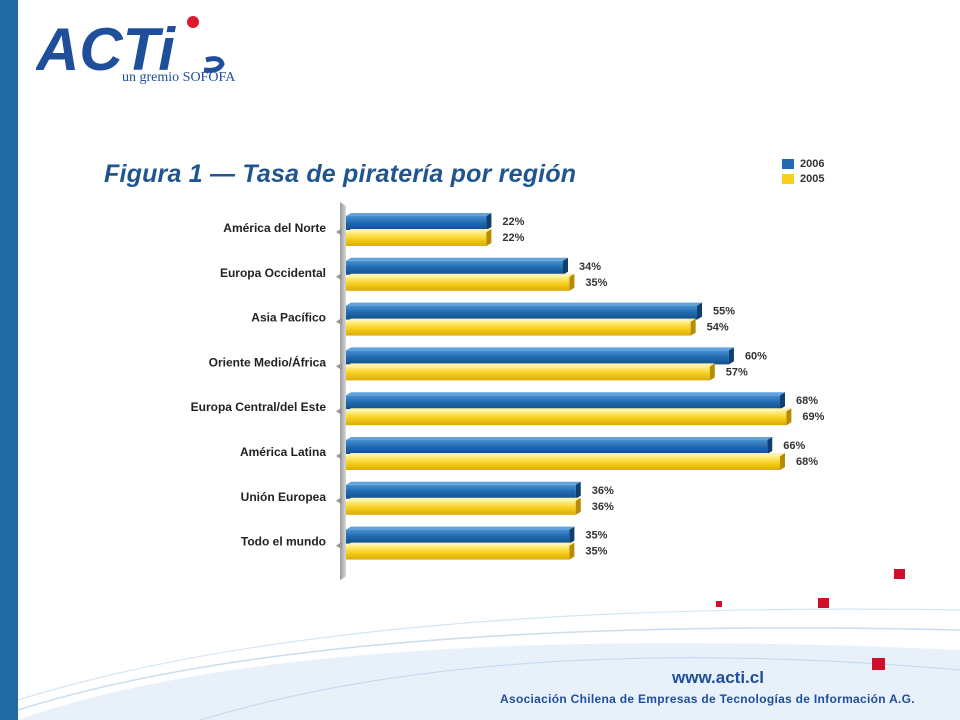  I want to click on footer-url: www.acti.cl, so click(718, 677).